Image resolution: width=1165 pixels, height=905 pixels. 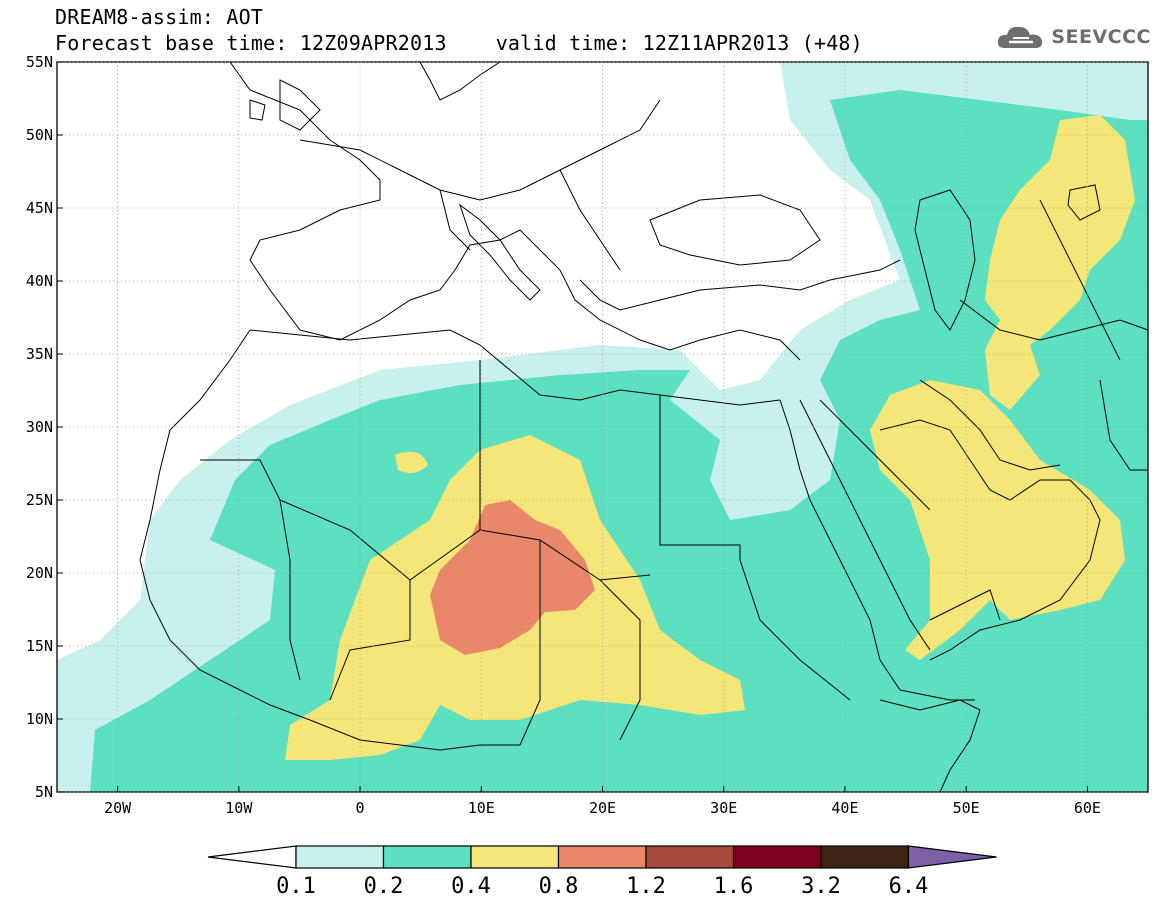 I want to click on colorbar-label: 1.6, so click(x=734, y=886).